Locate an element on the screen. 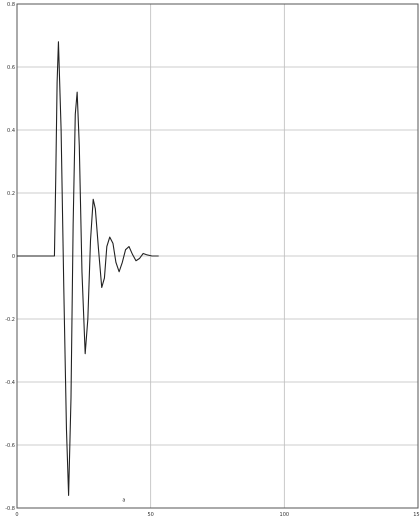  y-tick-label: 0.2 is located at coordinates (11, 194).